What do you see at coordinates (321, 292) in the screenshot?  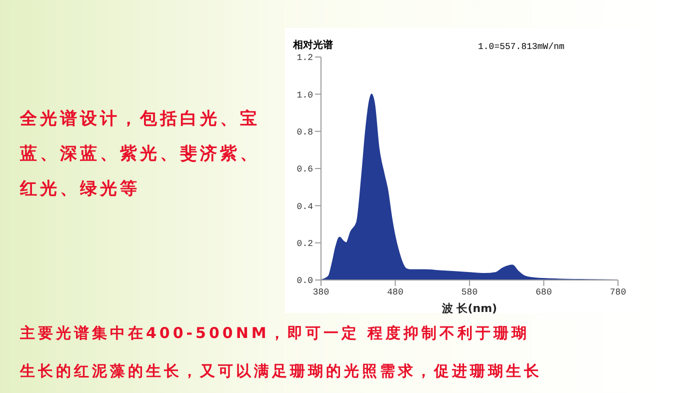 I see `x-tick-label: 380` at bounding box center [321, 292].